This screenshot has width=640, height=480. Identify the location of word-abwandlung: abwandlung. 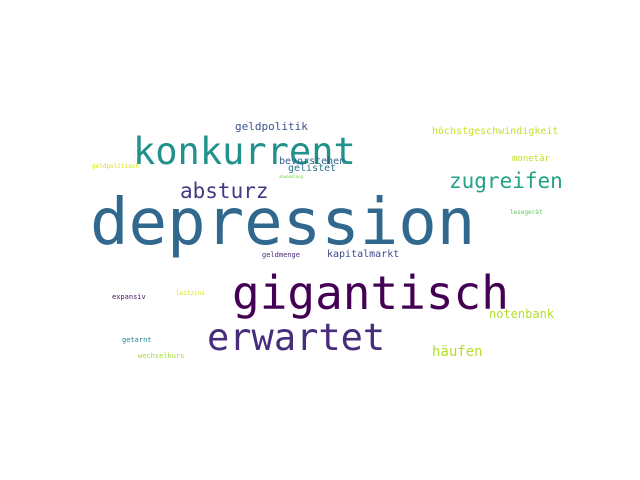
(291, 176).